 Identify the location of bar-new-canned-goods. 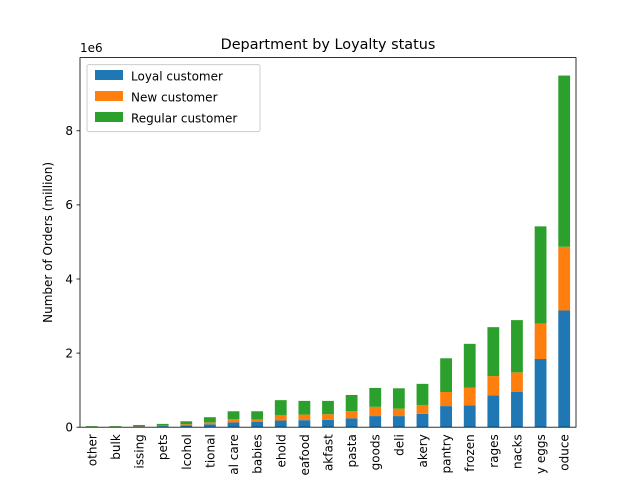
(375, 411).